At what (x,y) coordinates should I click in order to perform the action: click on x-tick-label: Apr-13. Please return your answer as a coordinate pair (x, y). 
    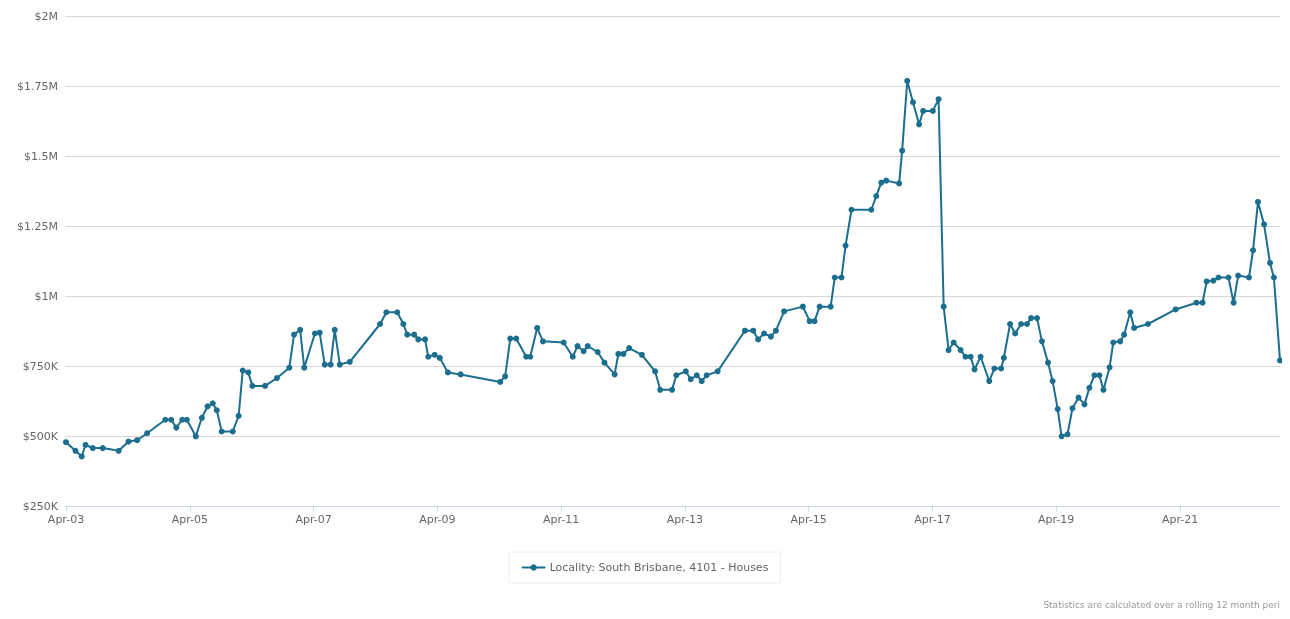
    Looking at the image, I should click on (685, 519).